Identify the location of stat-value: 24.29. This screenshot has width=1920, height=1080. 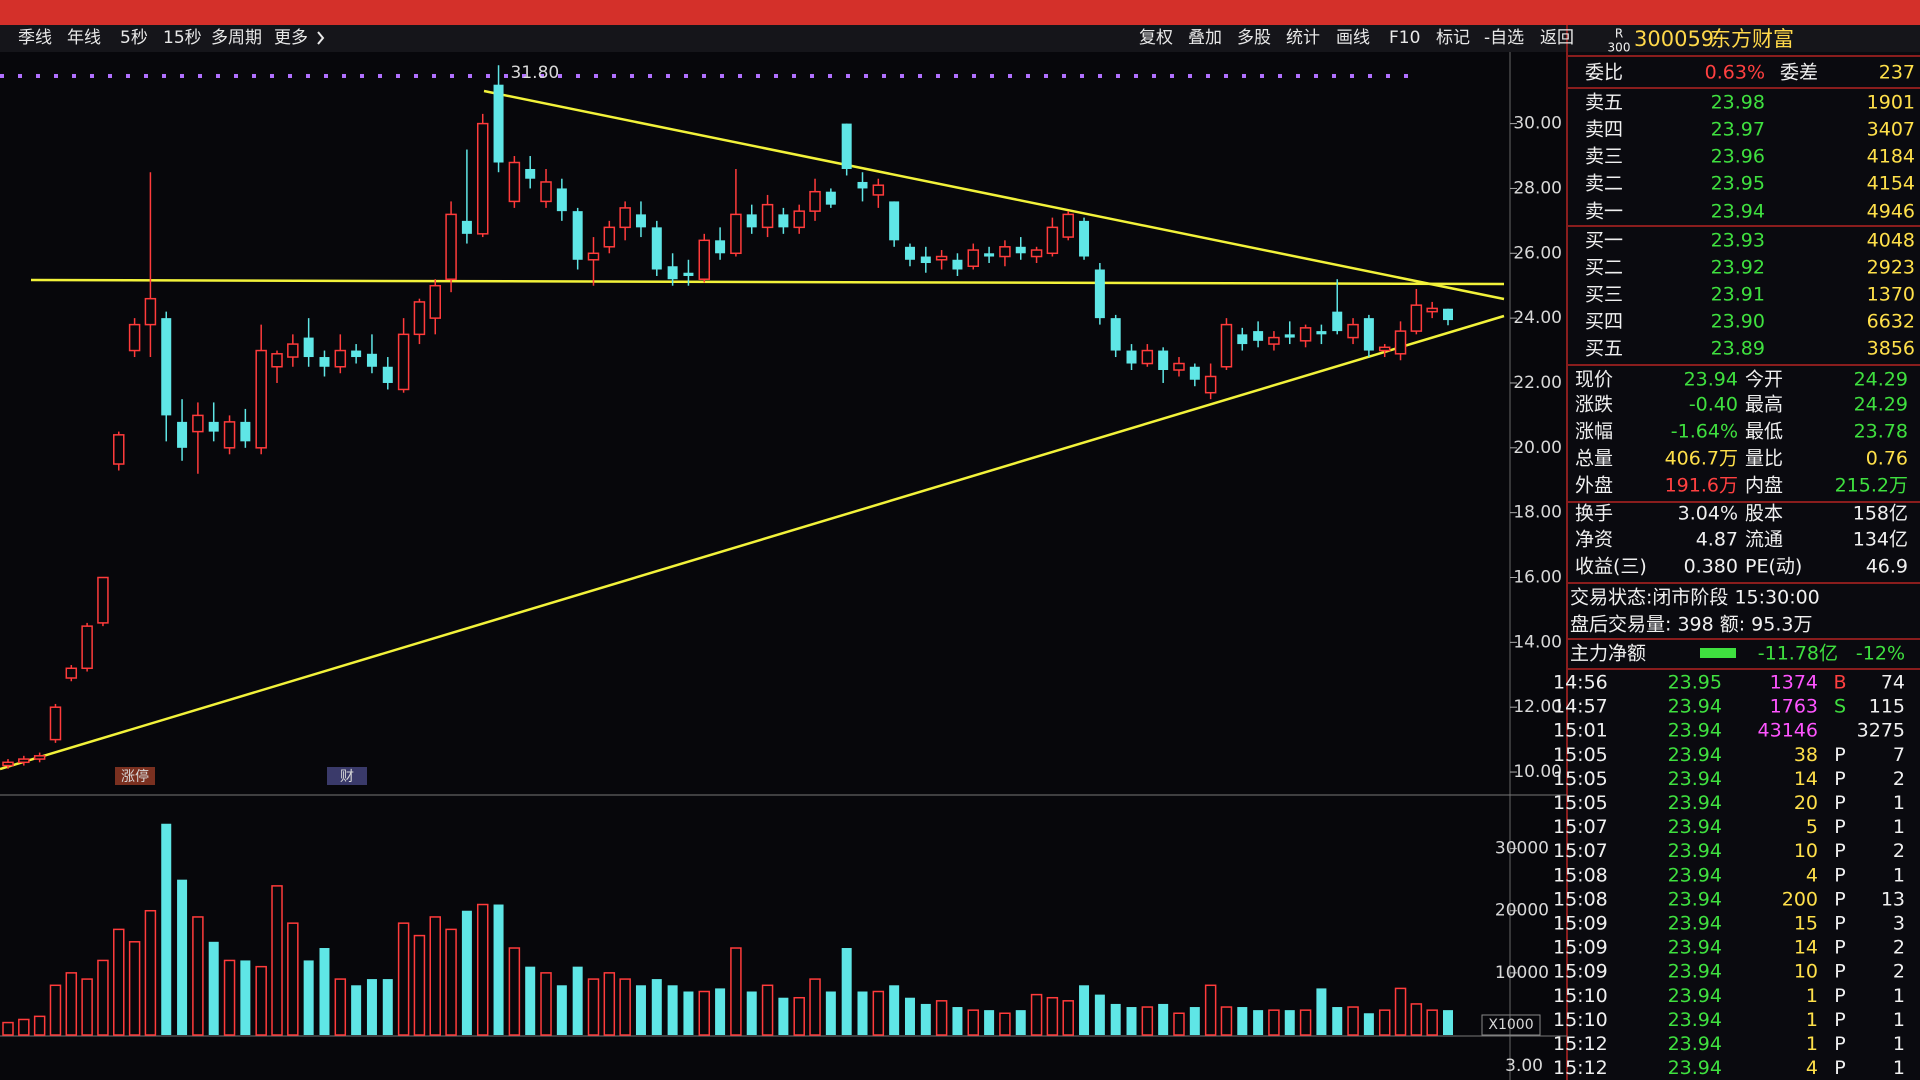
(1881, 380).